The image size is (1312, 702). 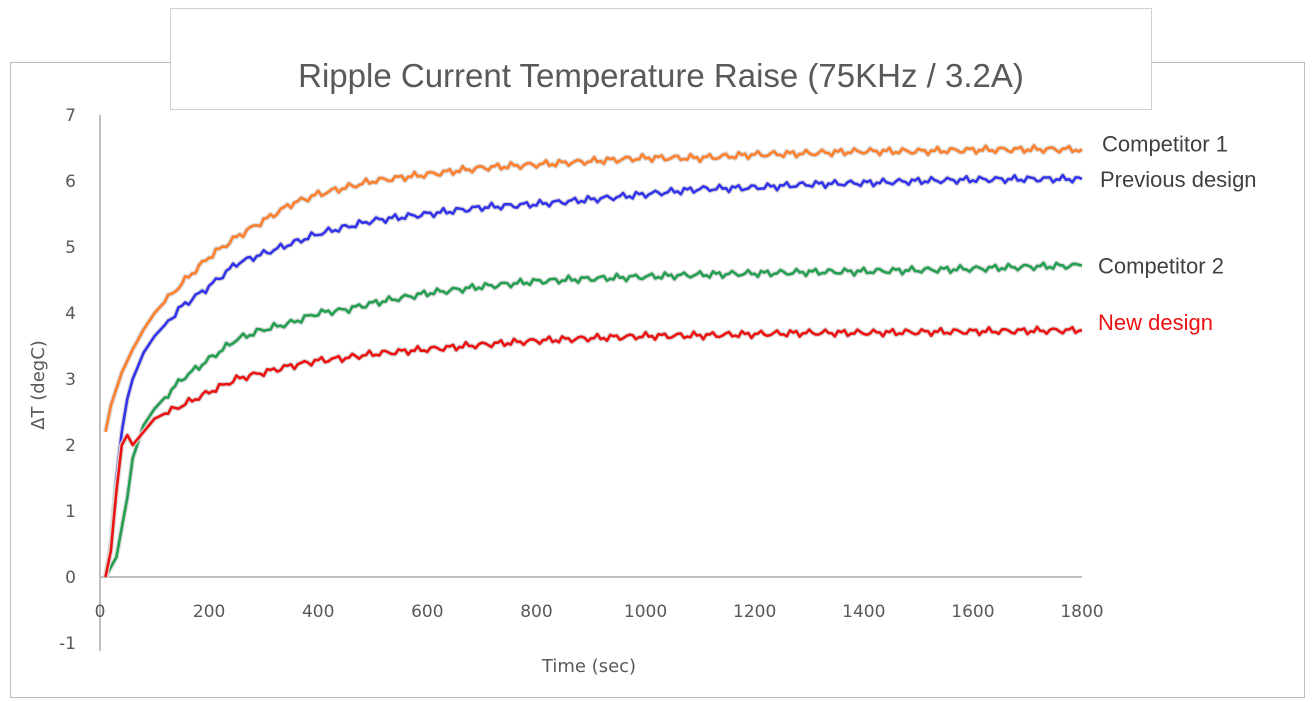 What do you see at coordinates (70, 314) in the screenshot?
I see `y-tick-label: 4` at bounding box center [70, 314].